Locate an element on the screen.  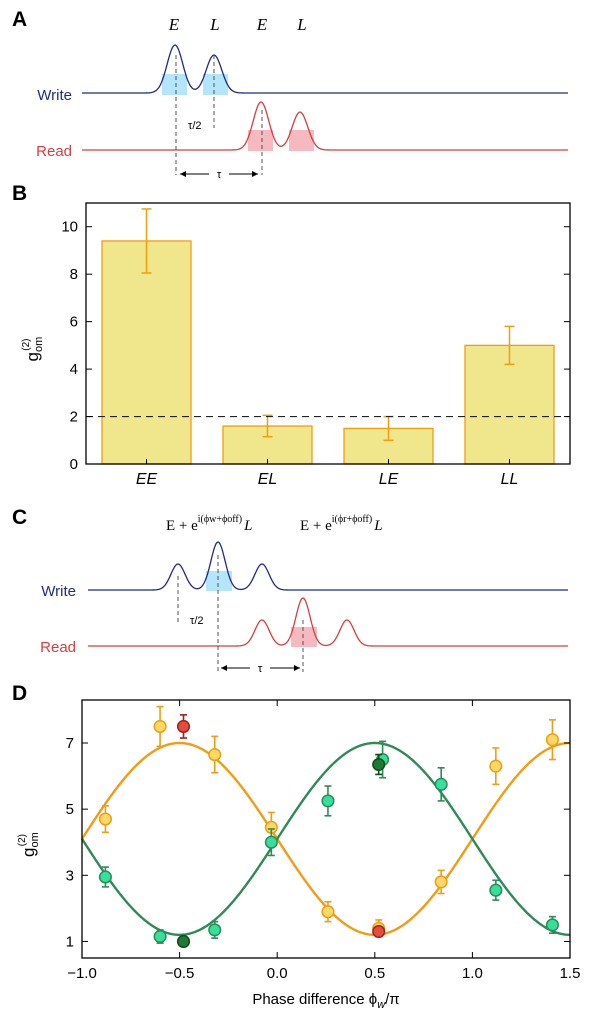
write-window-early is located at coordinates (174, 84).